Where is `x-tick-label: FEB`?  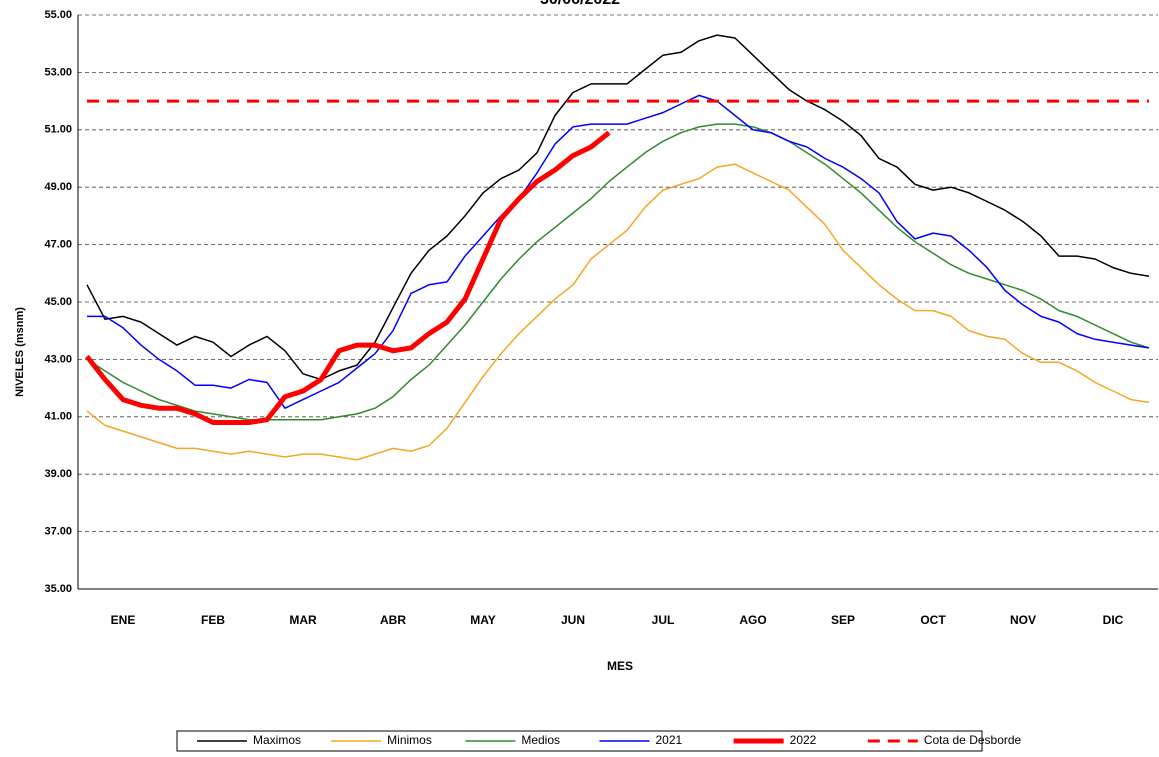
x-tick-label: FEB is located at coordinates (213, 620).